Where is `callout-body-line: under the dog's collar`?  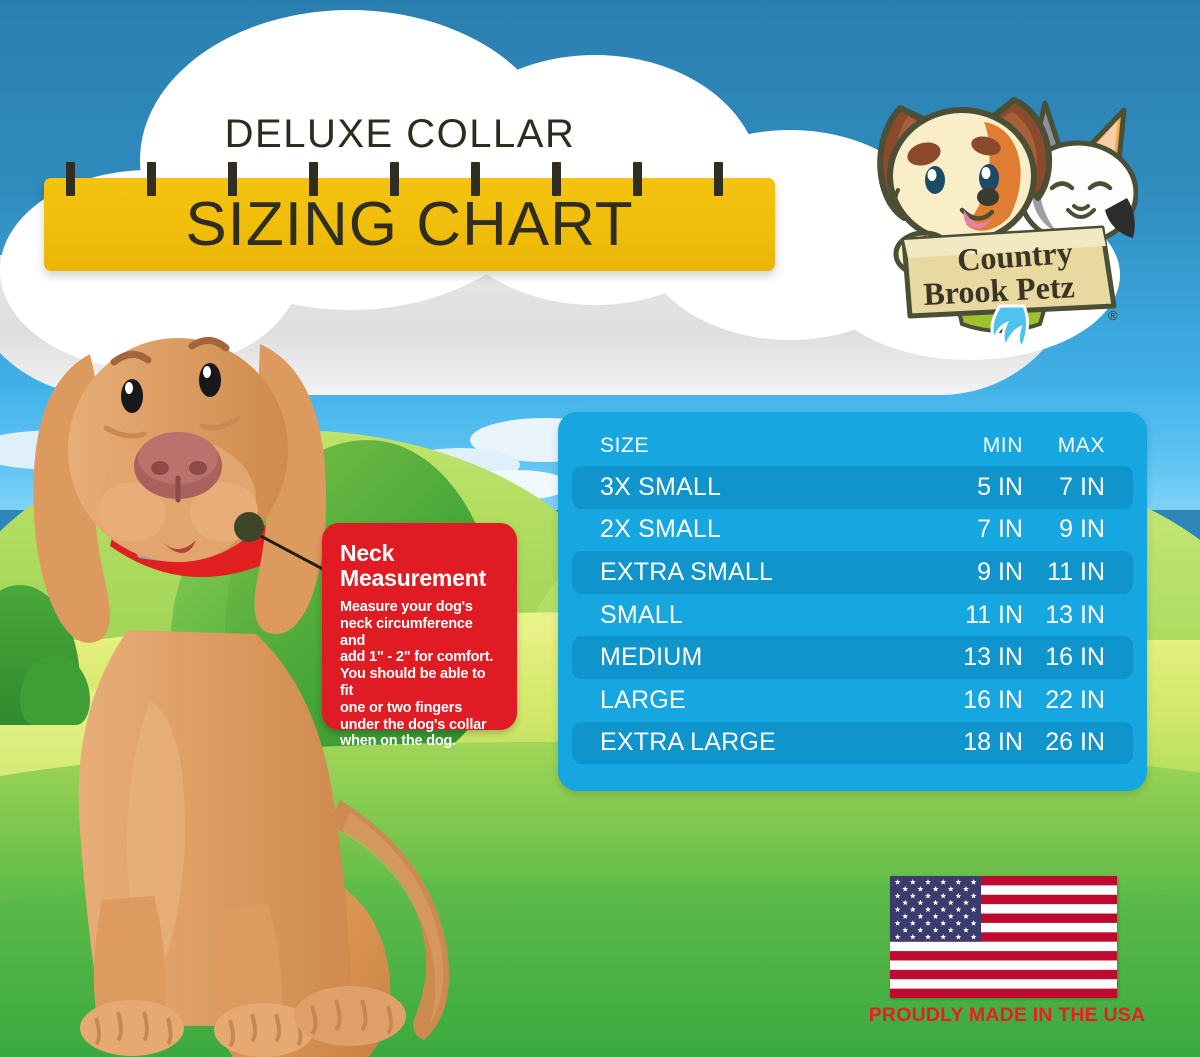
callout-body-line: under the dog's collar is located at coordinates (413, 724).